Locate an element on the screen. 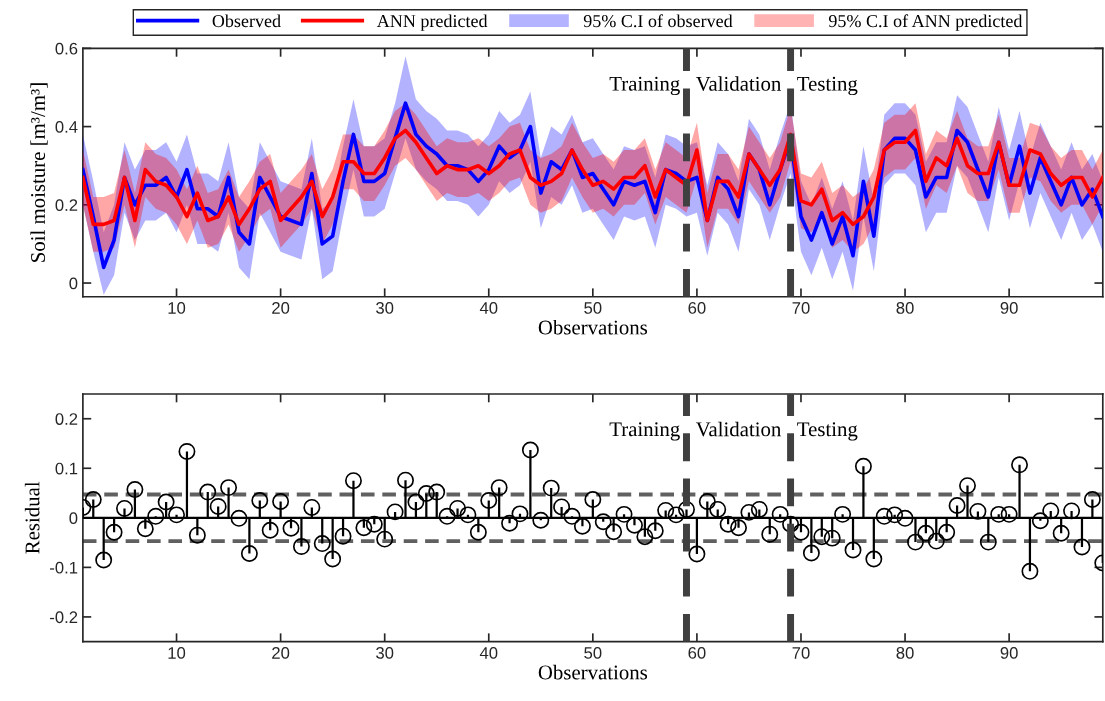 This screenshot has height=701, width=1105. y-tick-label: 0.1 is located at coordinates (66, 468).